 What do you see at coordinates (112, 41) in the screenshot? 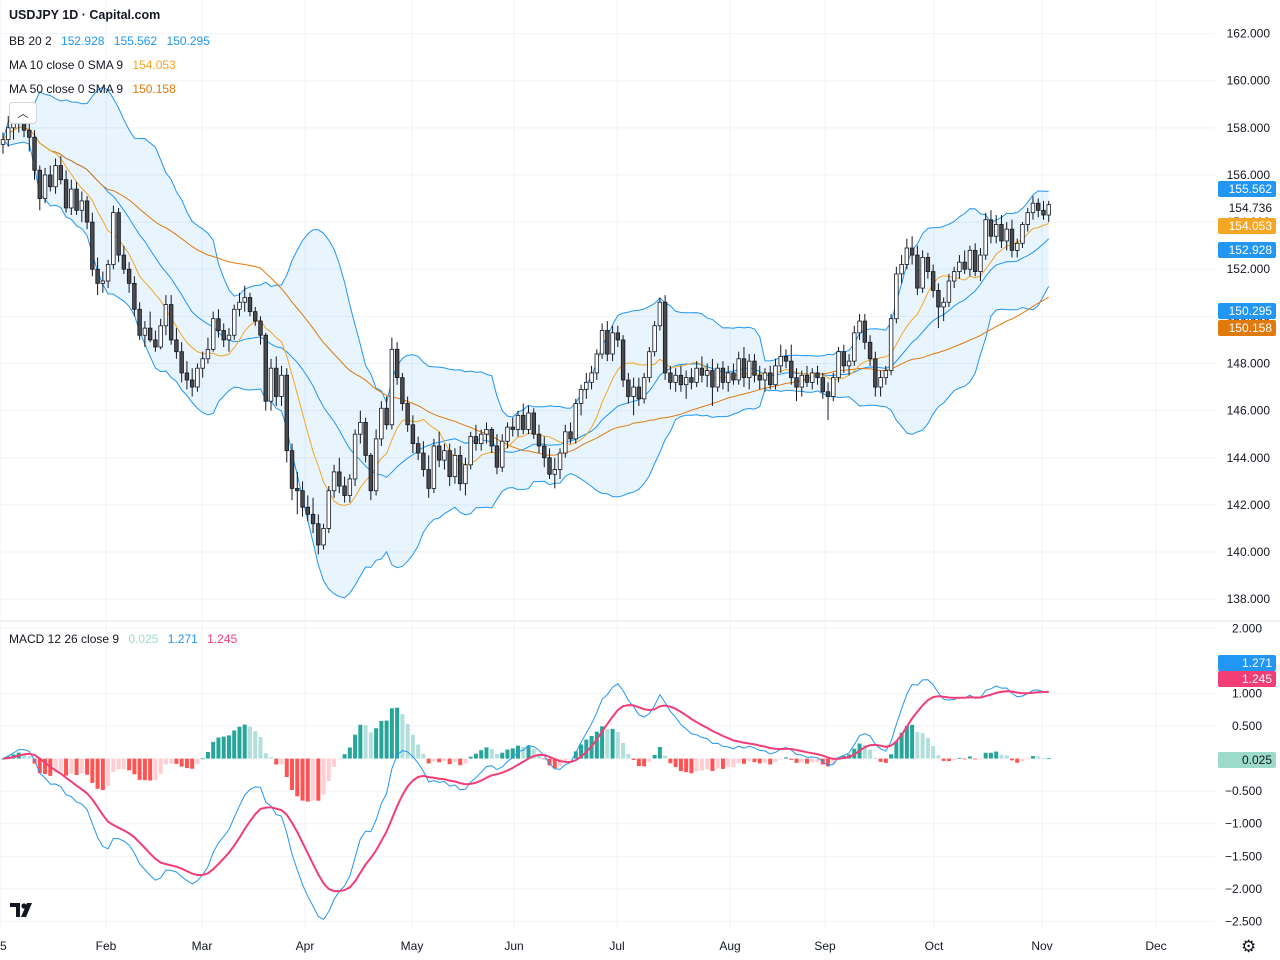
I see `legend-bb: BB 20 2 152.928 155.562 150.295` at bounding box center [112, 41].